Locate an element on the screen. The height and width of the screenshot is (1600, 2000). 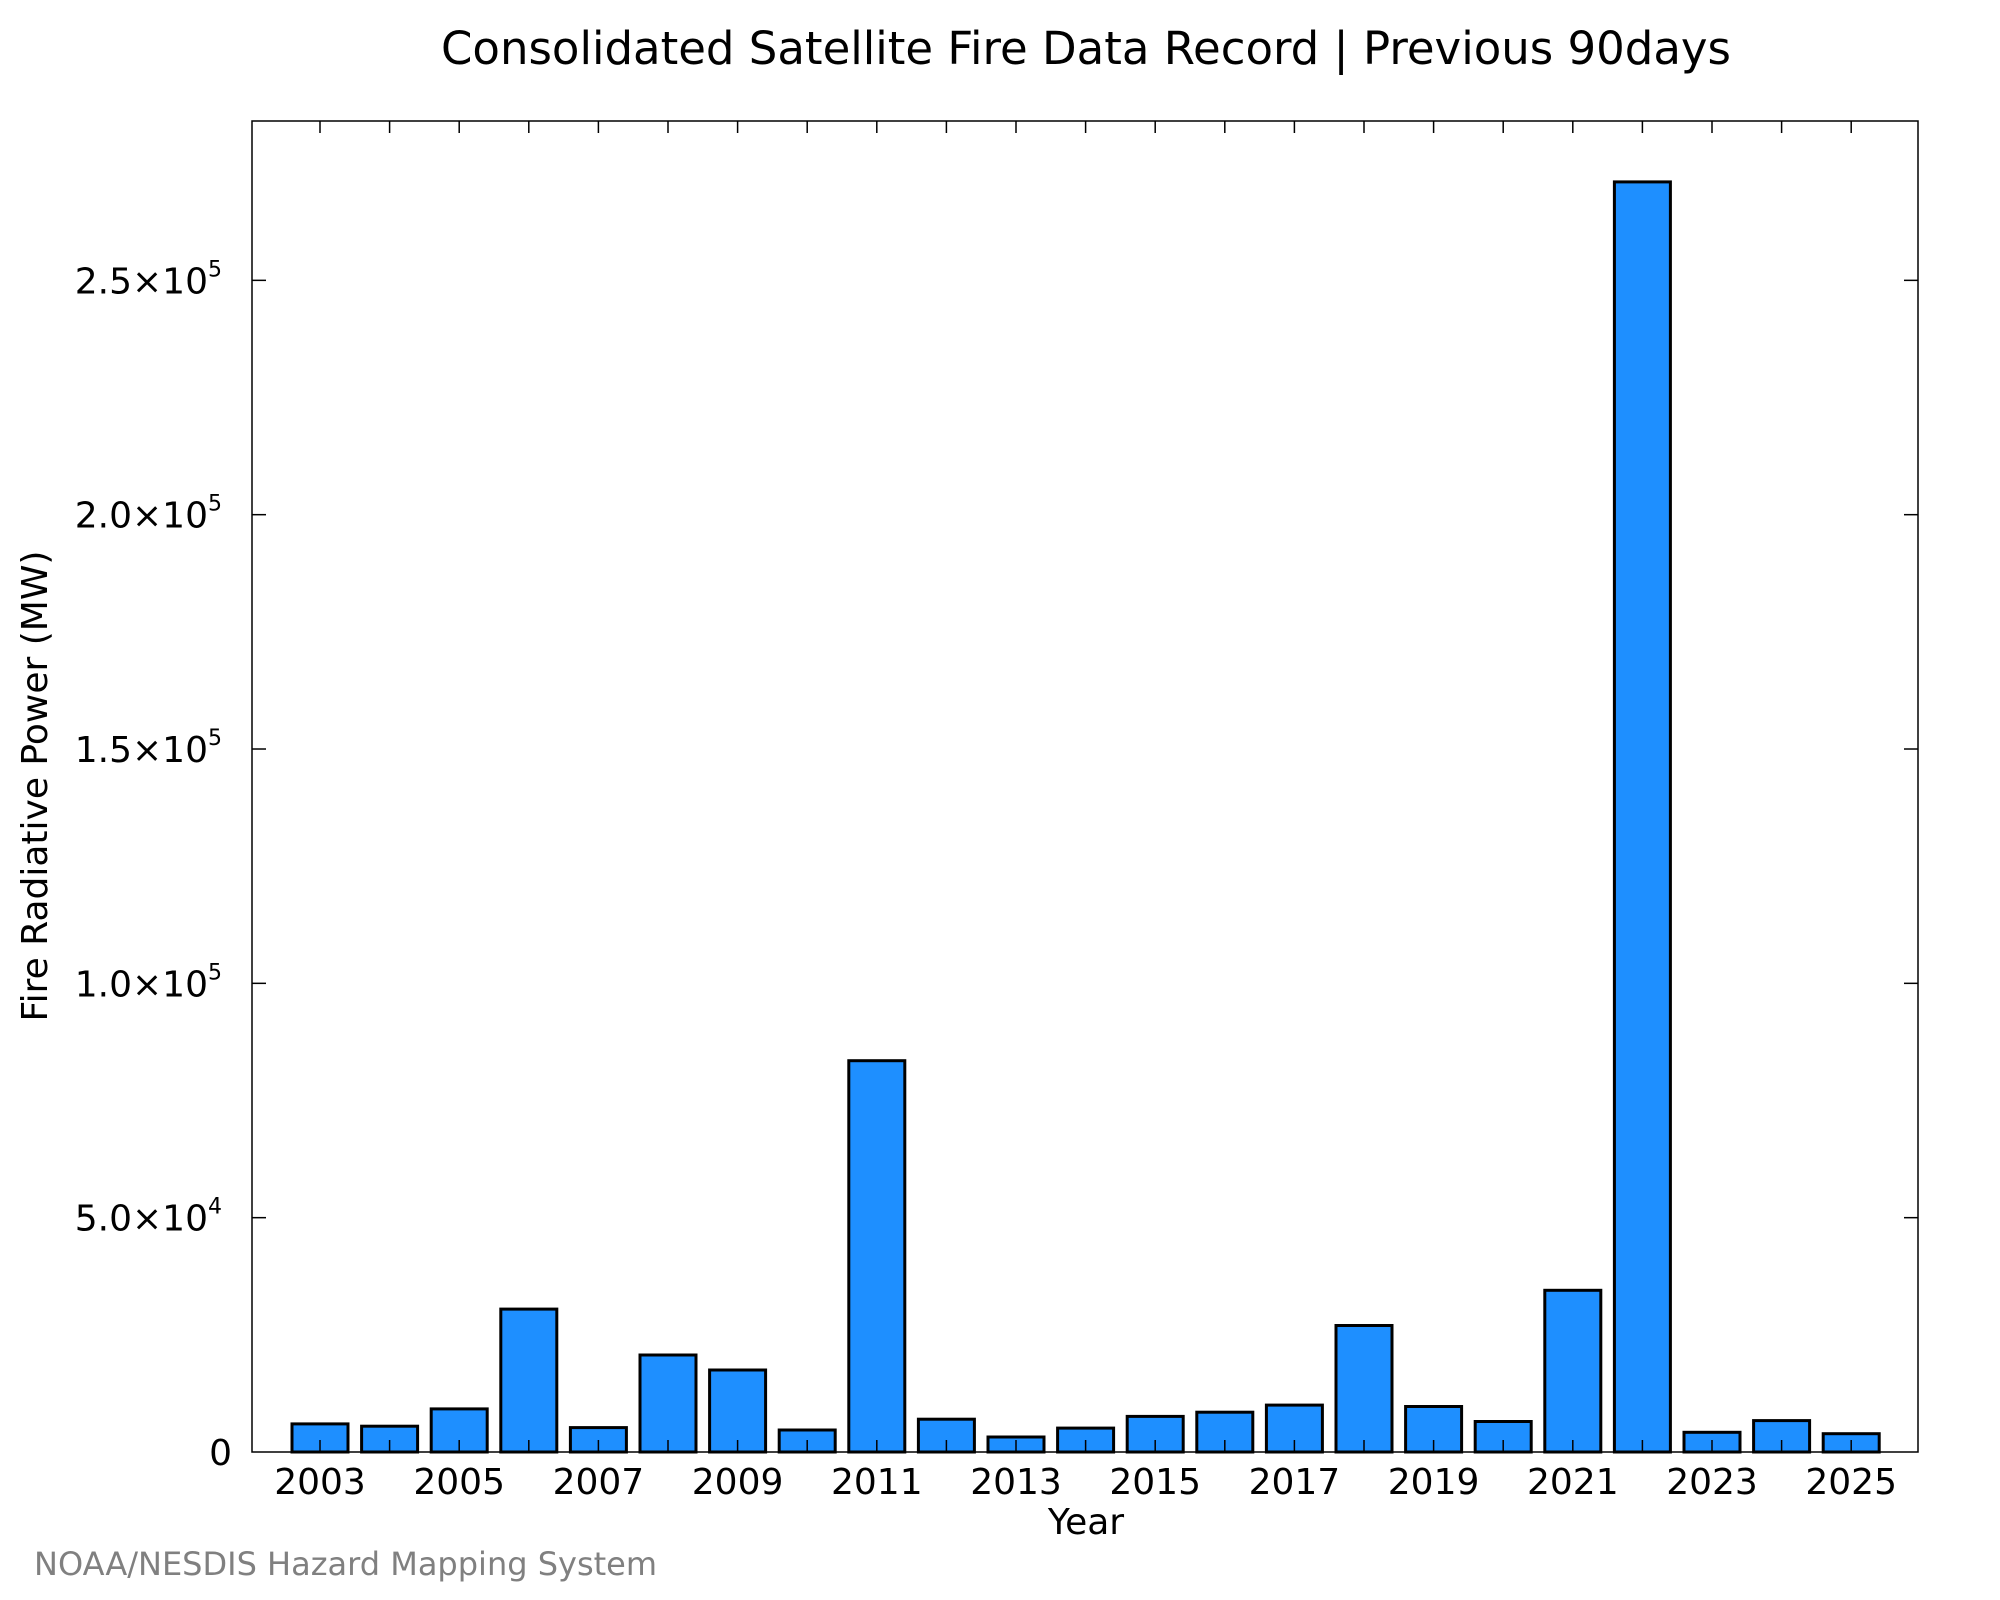
bar-2011 is located at coordinates (877, 1256).